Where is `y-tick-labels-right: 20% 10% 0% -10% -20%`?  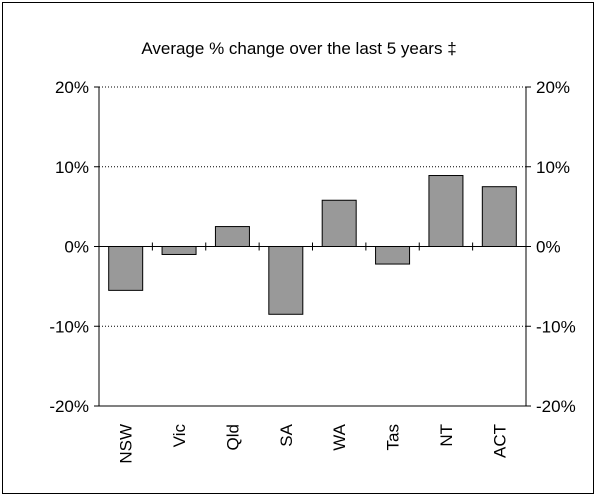
y-tick-labels-right: 20% 10% 0% -10% -20% is located at coordinates (556, 247).